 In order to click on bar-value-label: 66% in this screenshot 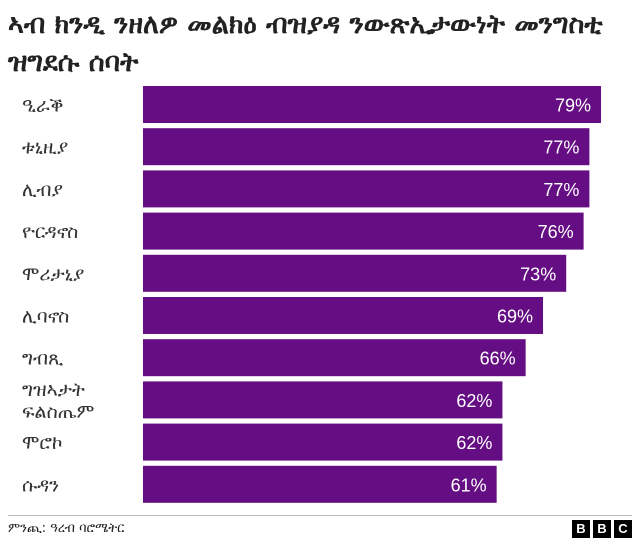, I will do `click(498, 359)`.